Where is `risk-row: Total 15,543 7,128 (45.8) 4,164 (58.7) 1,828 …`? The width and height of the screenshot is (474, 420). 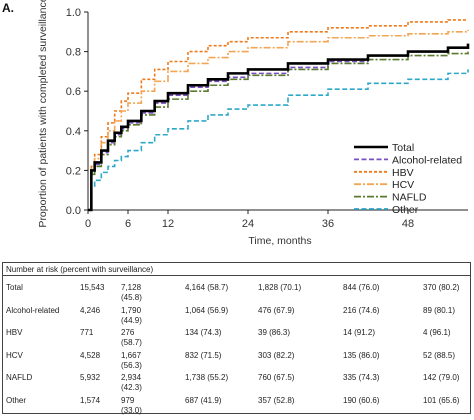
risk-row: Total 15,543 7,128 (45.8) 4,164 (58.7) 1,828 … is located at coordinates (236, 295).